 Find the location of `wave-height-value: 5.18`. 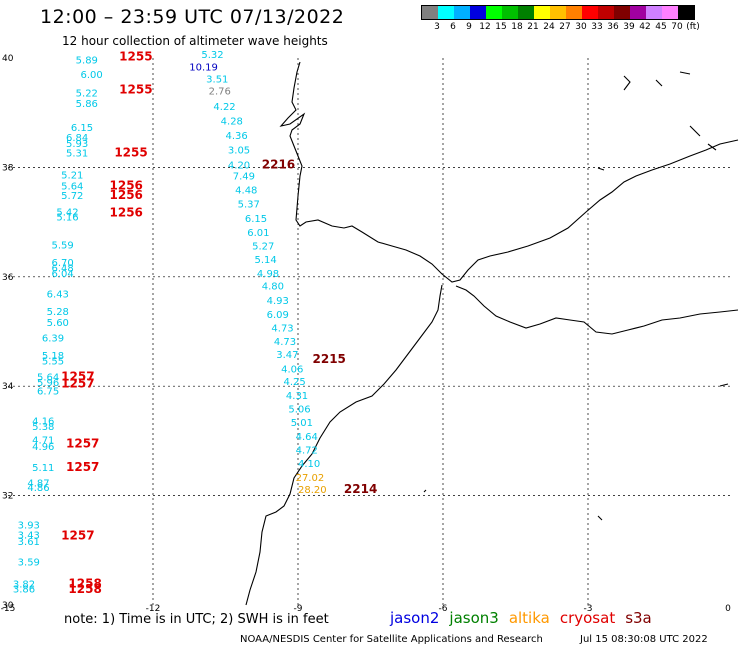

wave-height-value: 5.18 is located at coordinates (53, 356).